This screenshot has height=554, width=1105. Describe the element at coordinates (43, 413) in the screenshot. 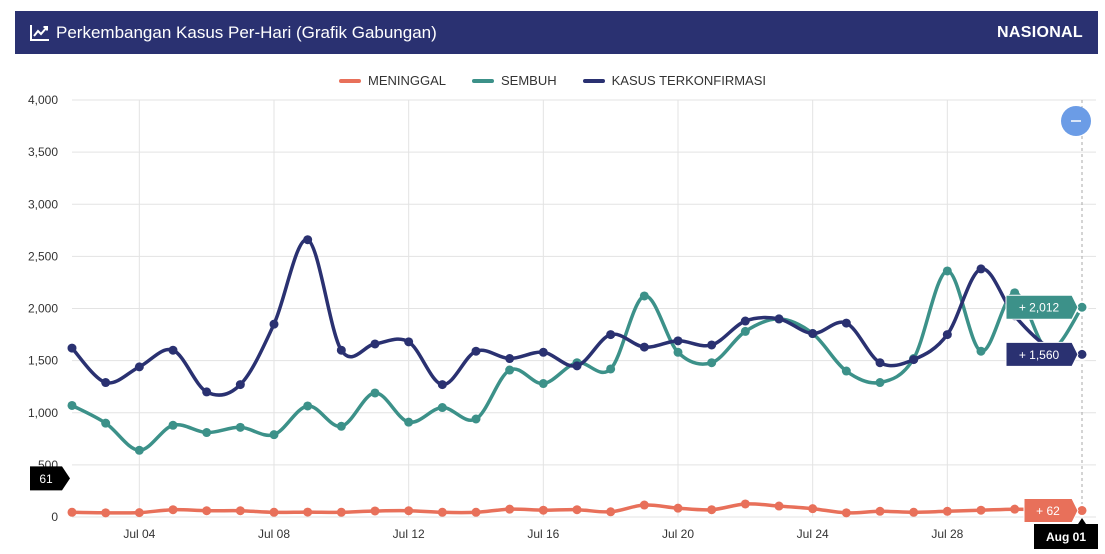

I see `y-tick-label: 1,000` at that location.